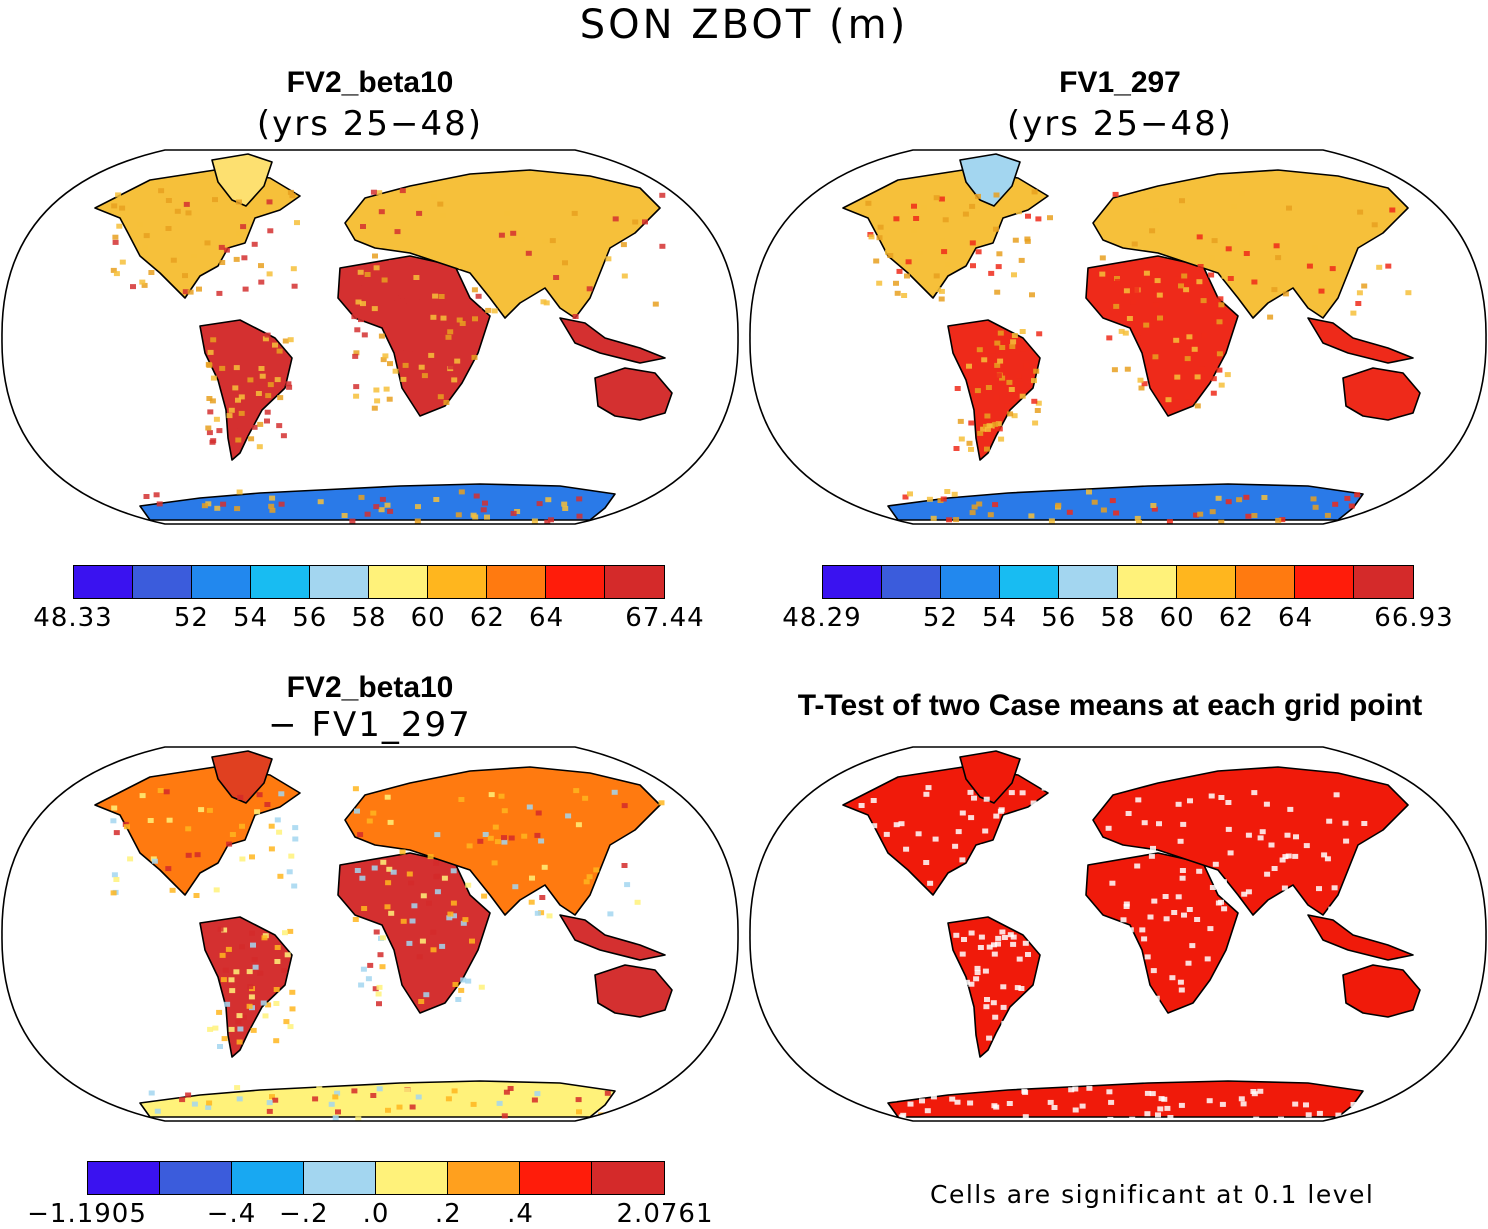 The image size is (1488, 1229). What do you see at coordinates (1125, 1099) in the screenshot?
I see `landmass-antarctica` at bounding box center [1125, 1099].